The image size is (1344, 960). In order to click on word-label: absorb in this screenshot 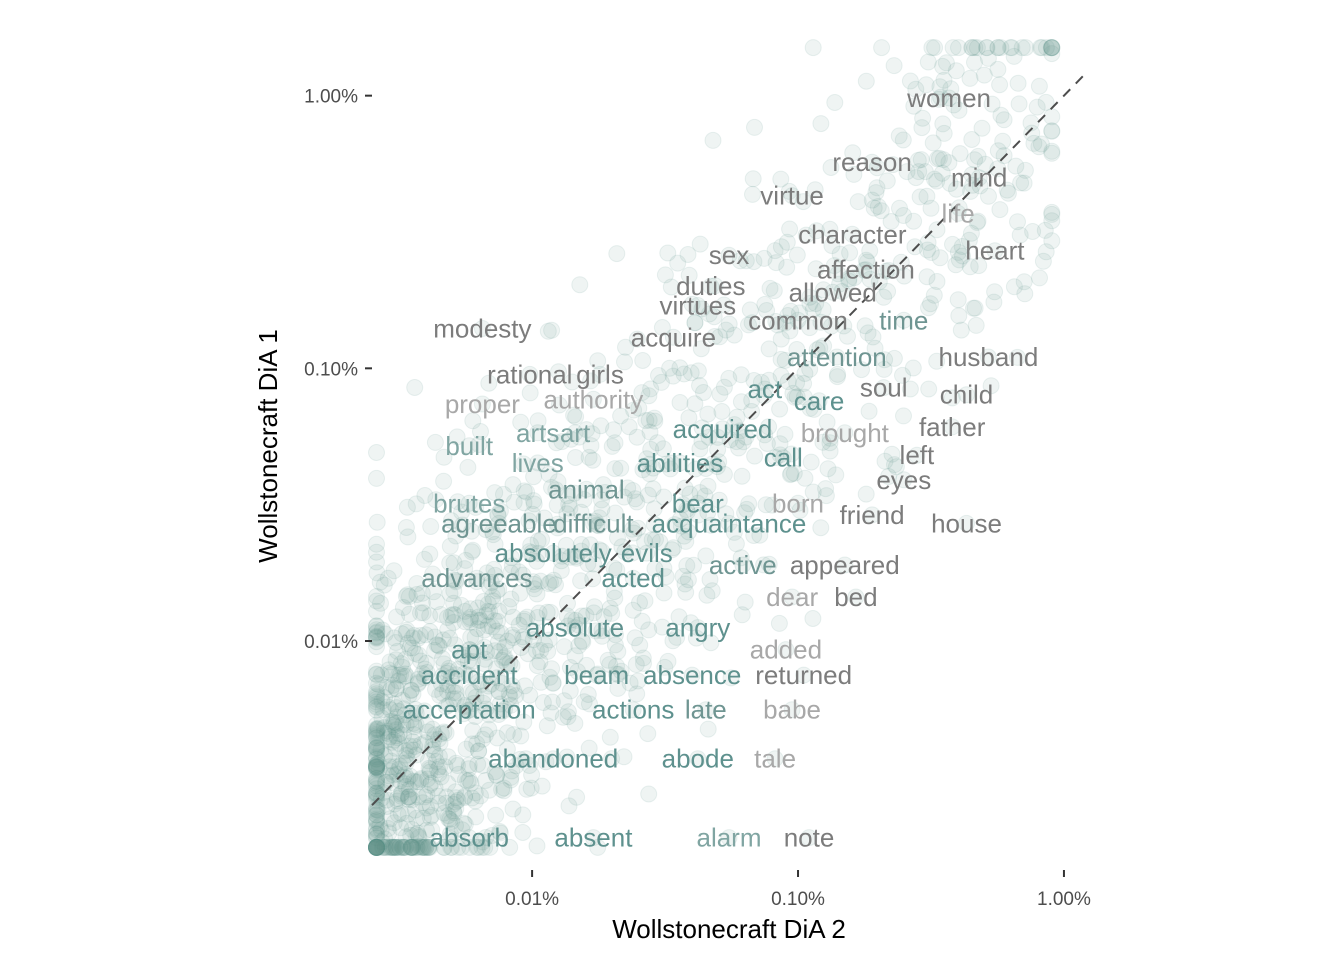, I will do `click(469, 838)`.